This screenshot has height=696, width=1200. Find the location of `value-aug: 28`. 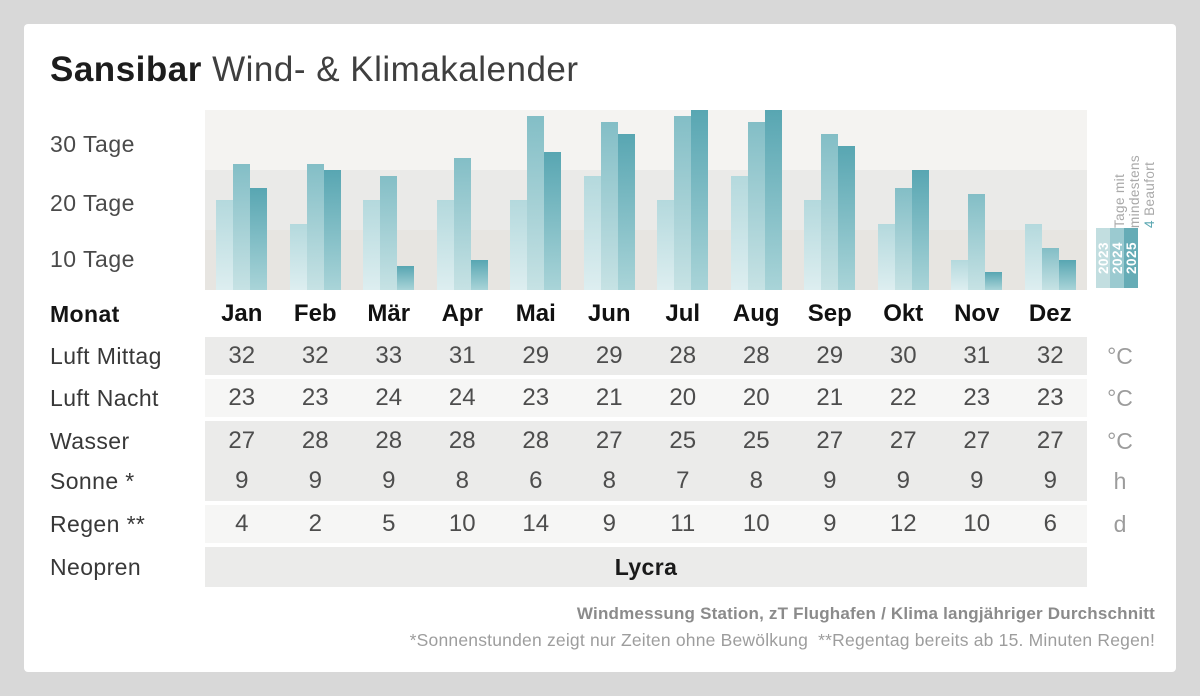

value-aug: 28 is located at coordinates (756, 355).